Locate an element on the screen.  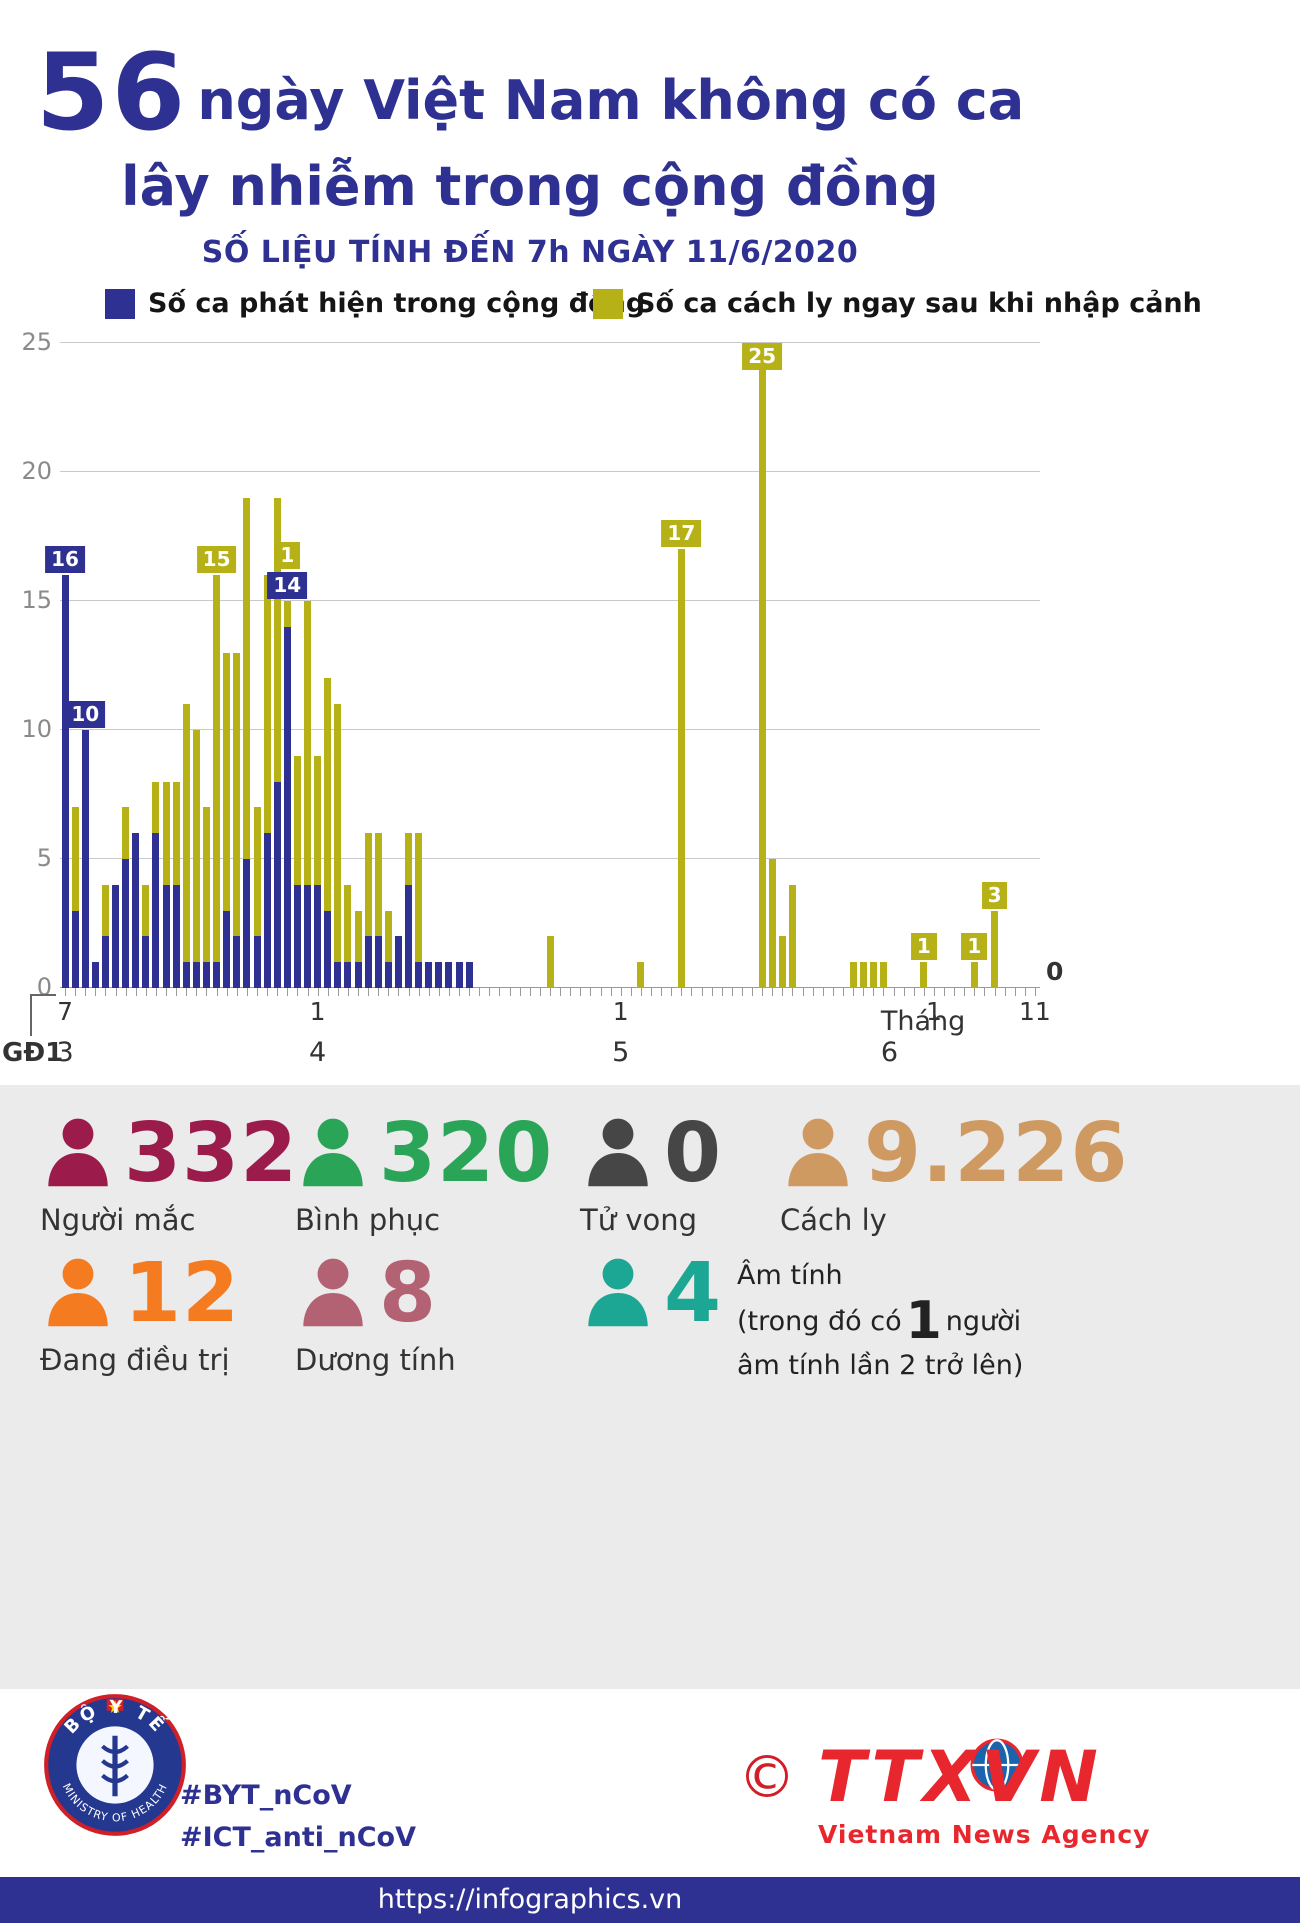
gridline is located at coordinates (550, 600).